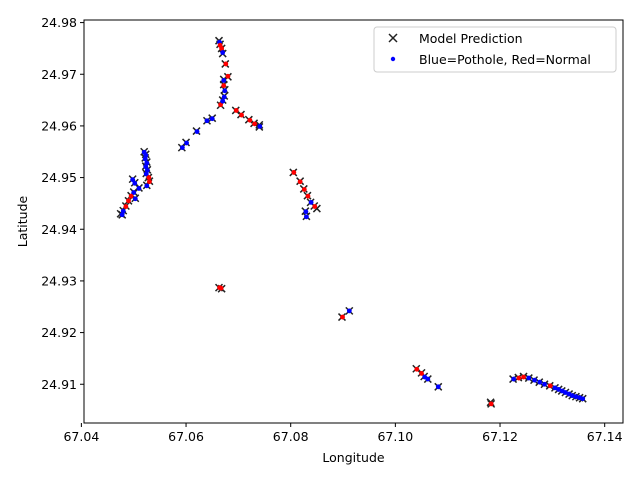 Image resolution: width=640 pixels, height=480 pixels. Describe the element at coordinates (353, 457) in the screenshot. I see `x-axis-label: Longitude` at that location.